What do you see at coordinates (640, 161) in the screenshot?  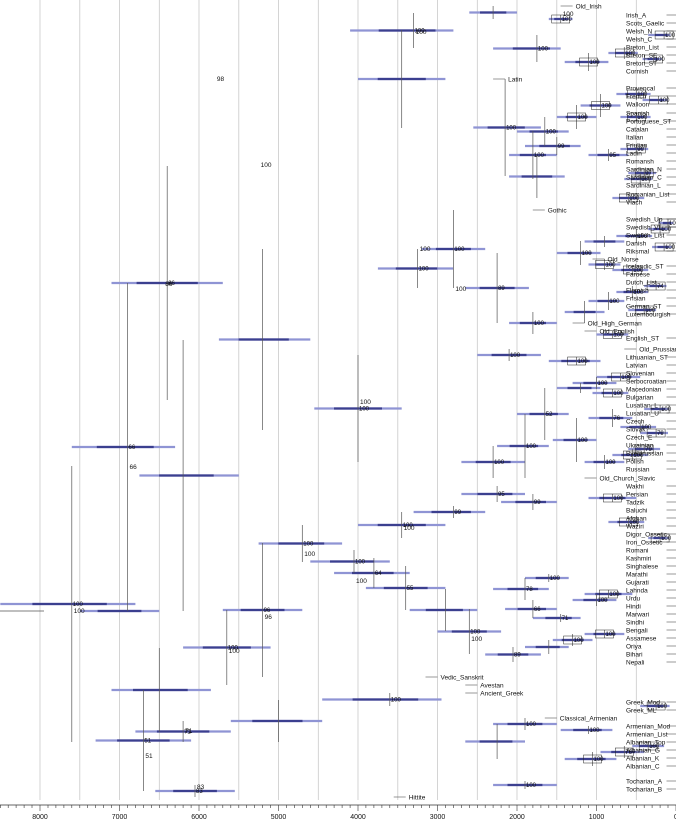 I see `tip-label: Romansh` at bounding box center [640, 161].